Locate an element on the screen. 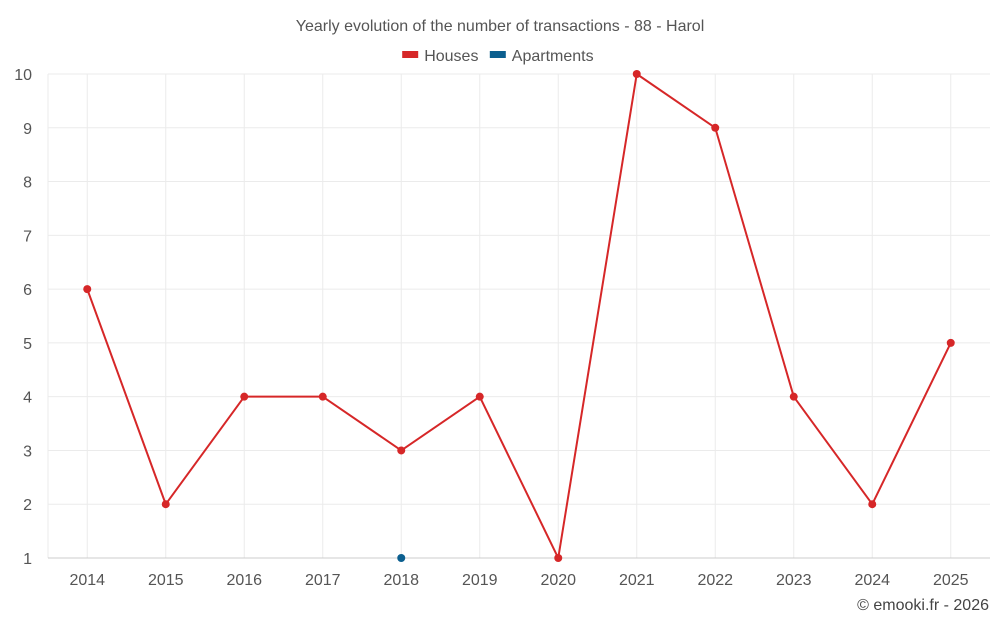 The height and width of the screenshot is (630, 1000). legend: Houses Apartments is located at coordinates (498, 56).